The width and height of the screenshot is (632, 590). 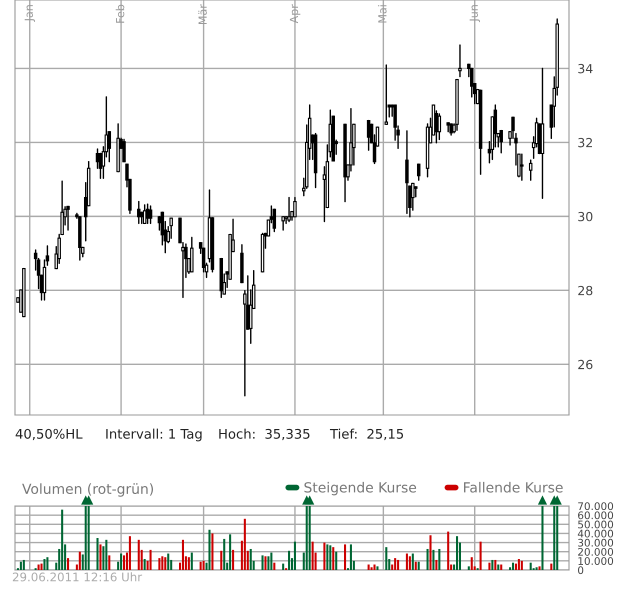 I want to click on legend-label: Fallende Kurse, so click(x=513, y=487).